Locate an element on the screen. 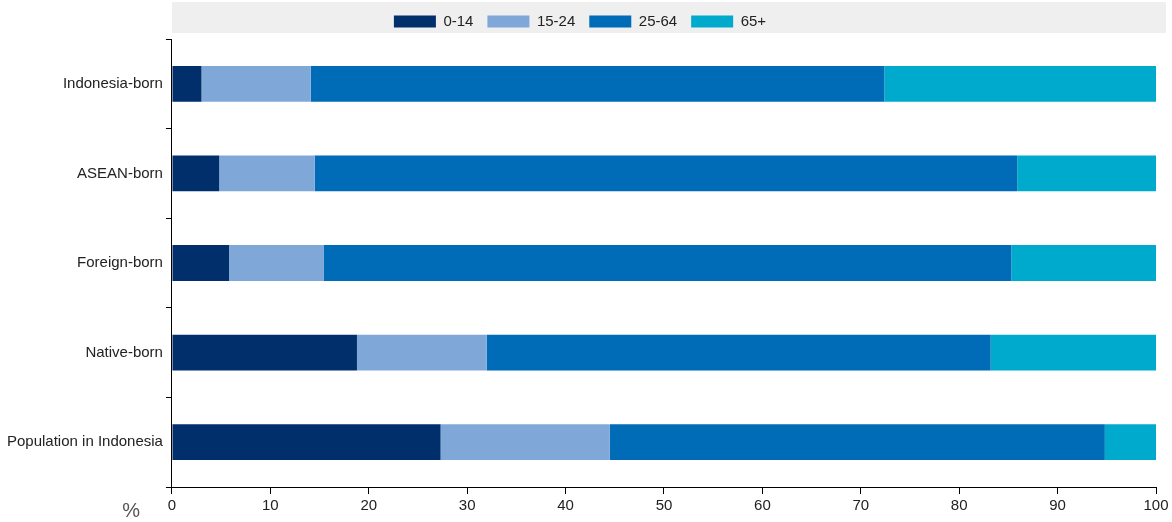 The image size is (1172, 522). legend-label: 25-64 is located at coordinates (658, 20).